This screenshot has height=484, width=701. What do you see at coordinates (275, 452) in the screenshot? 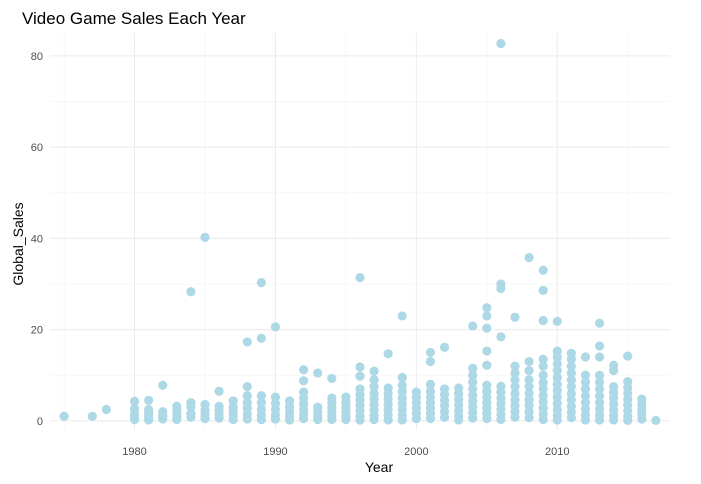
I see `x-tick-label: 1990` at bounding box center [275, 452].